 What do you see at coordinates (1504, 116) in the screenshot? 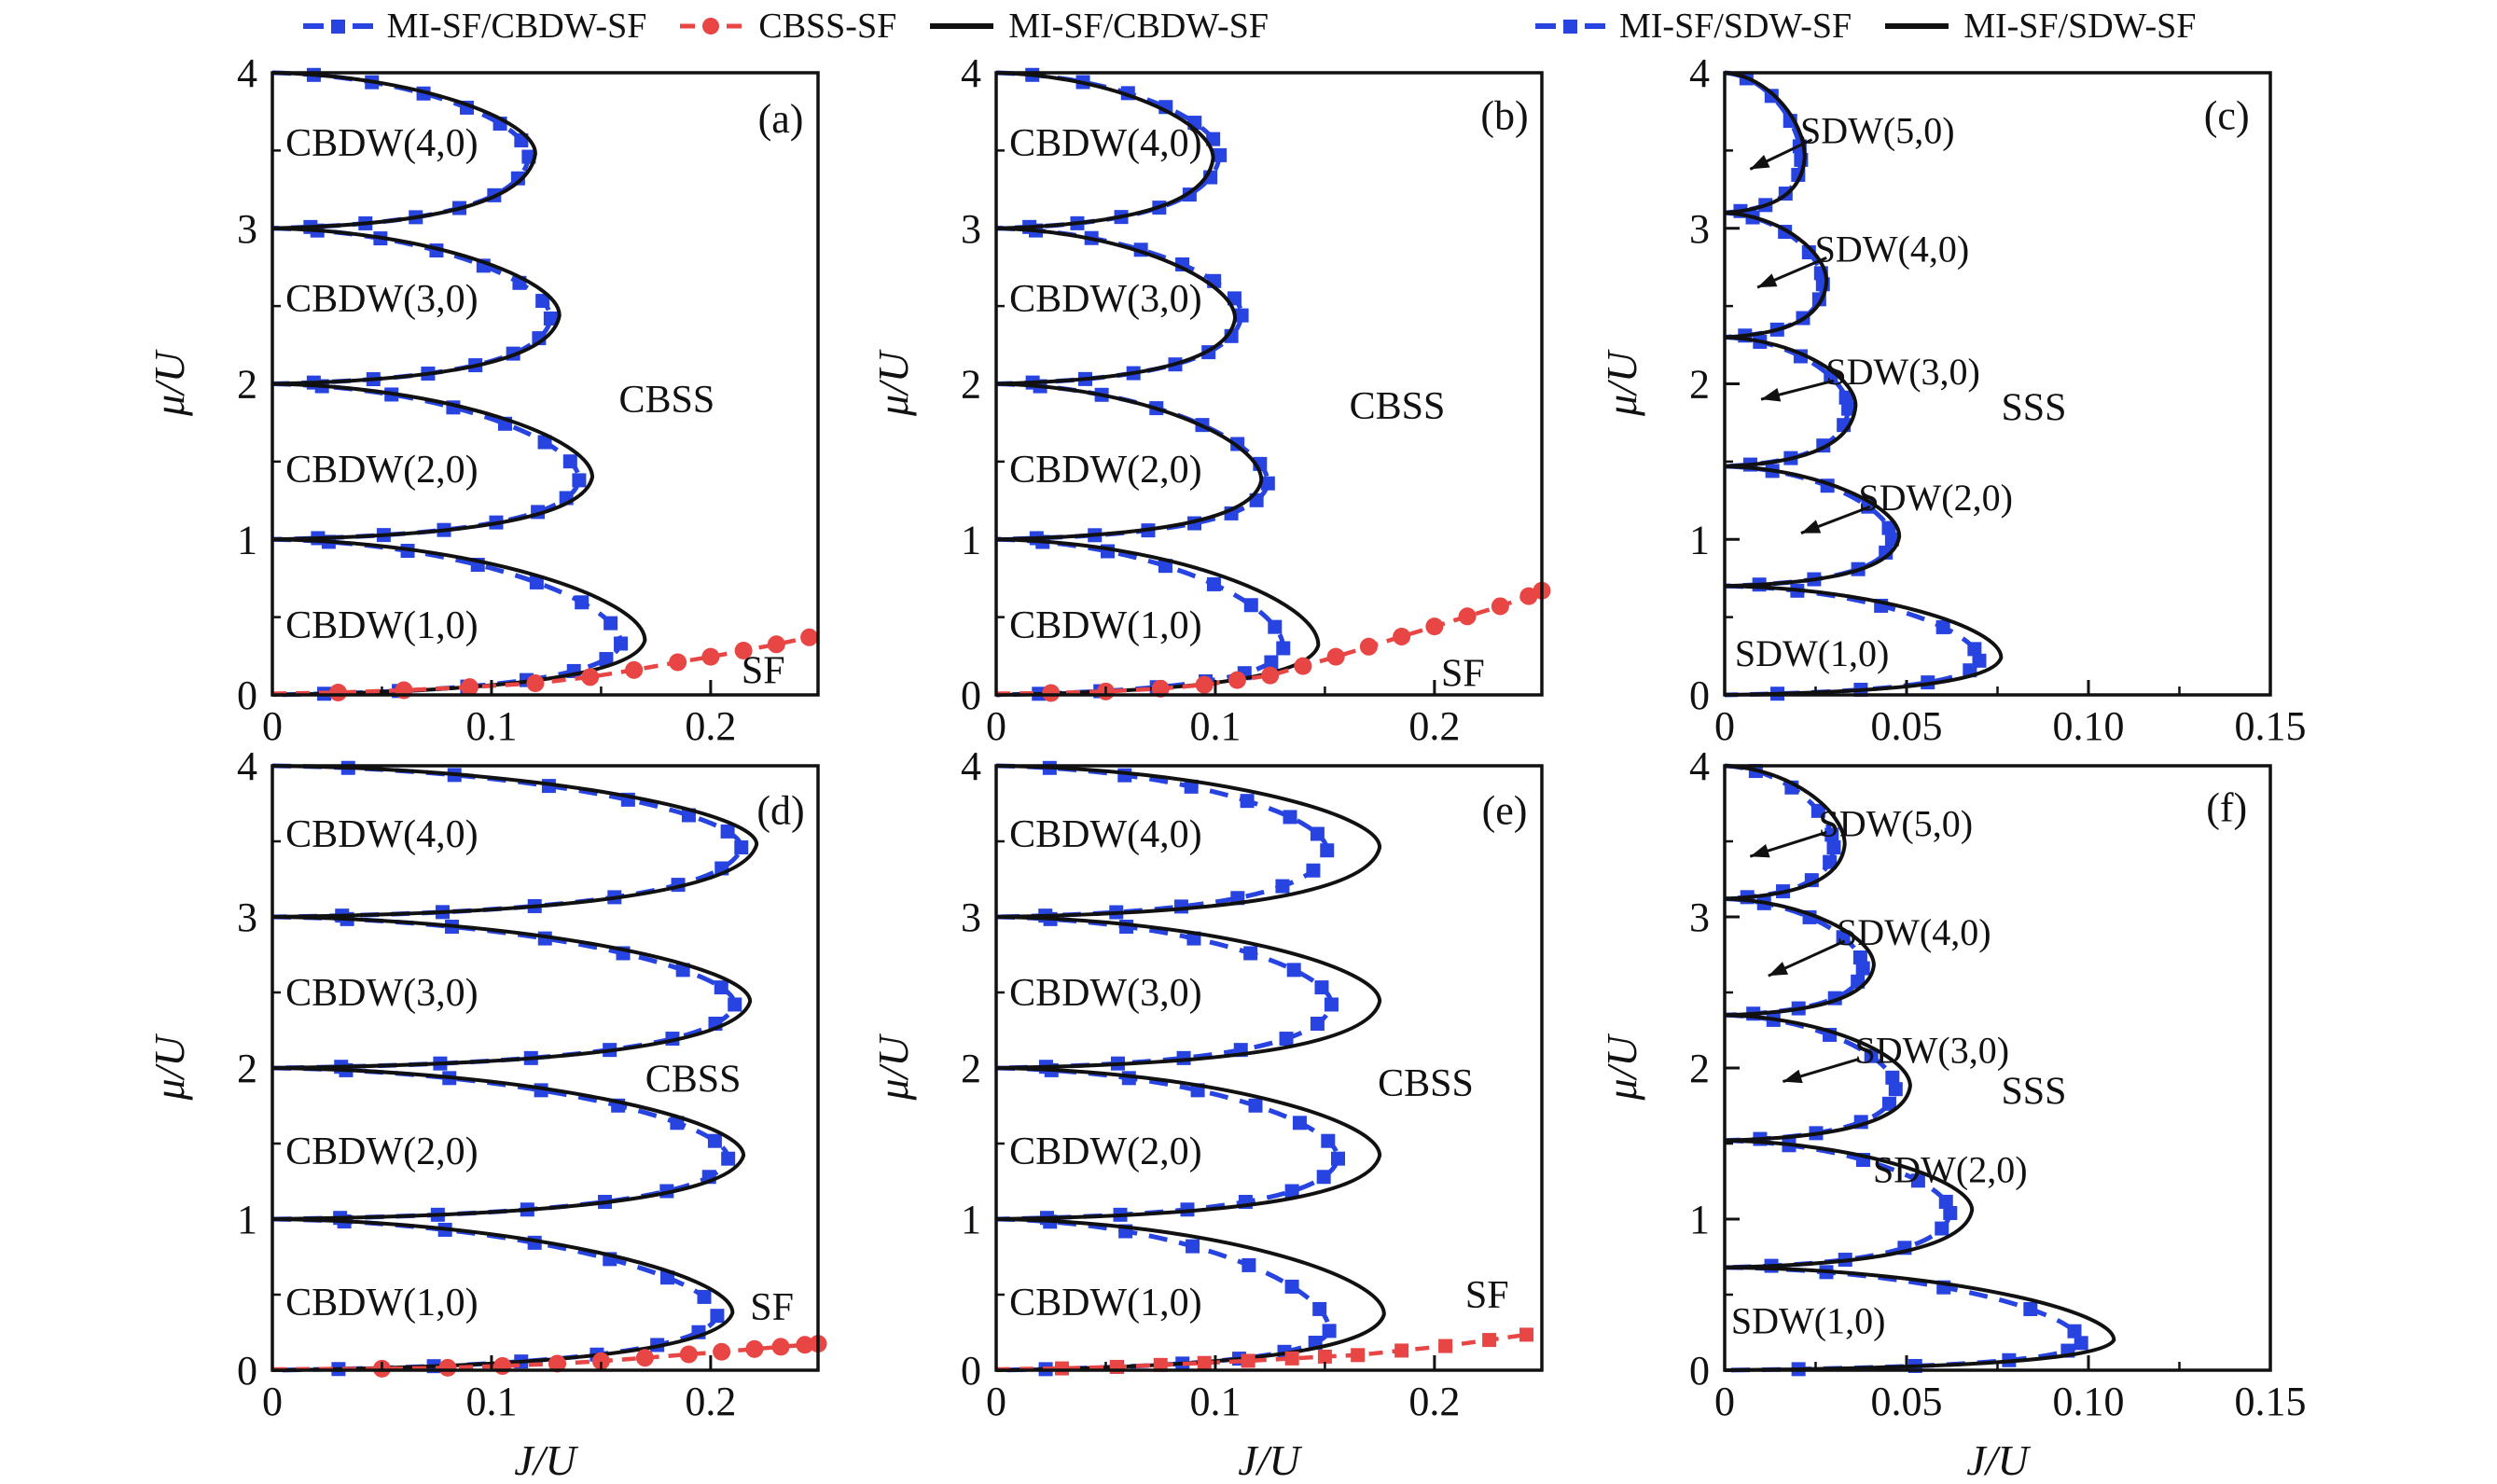
I see `panel-letter: (b)` at bounding box center [1504, 116].